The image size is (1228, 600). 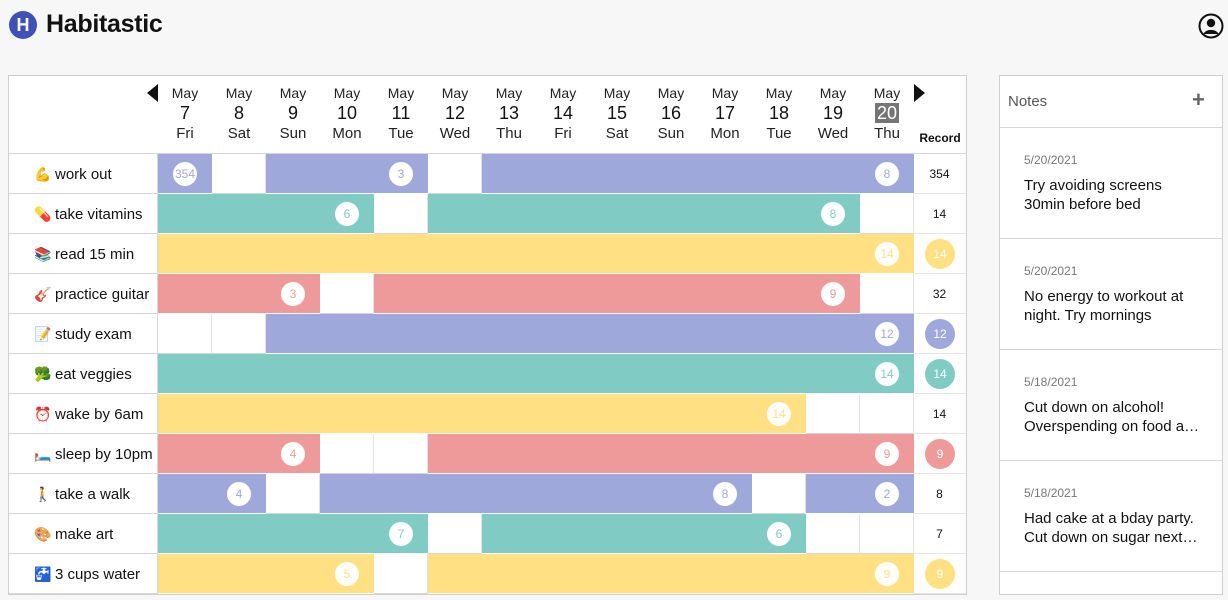 I want to click on date-day: 12, so click(x=455, y=113).